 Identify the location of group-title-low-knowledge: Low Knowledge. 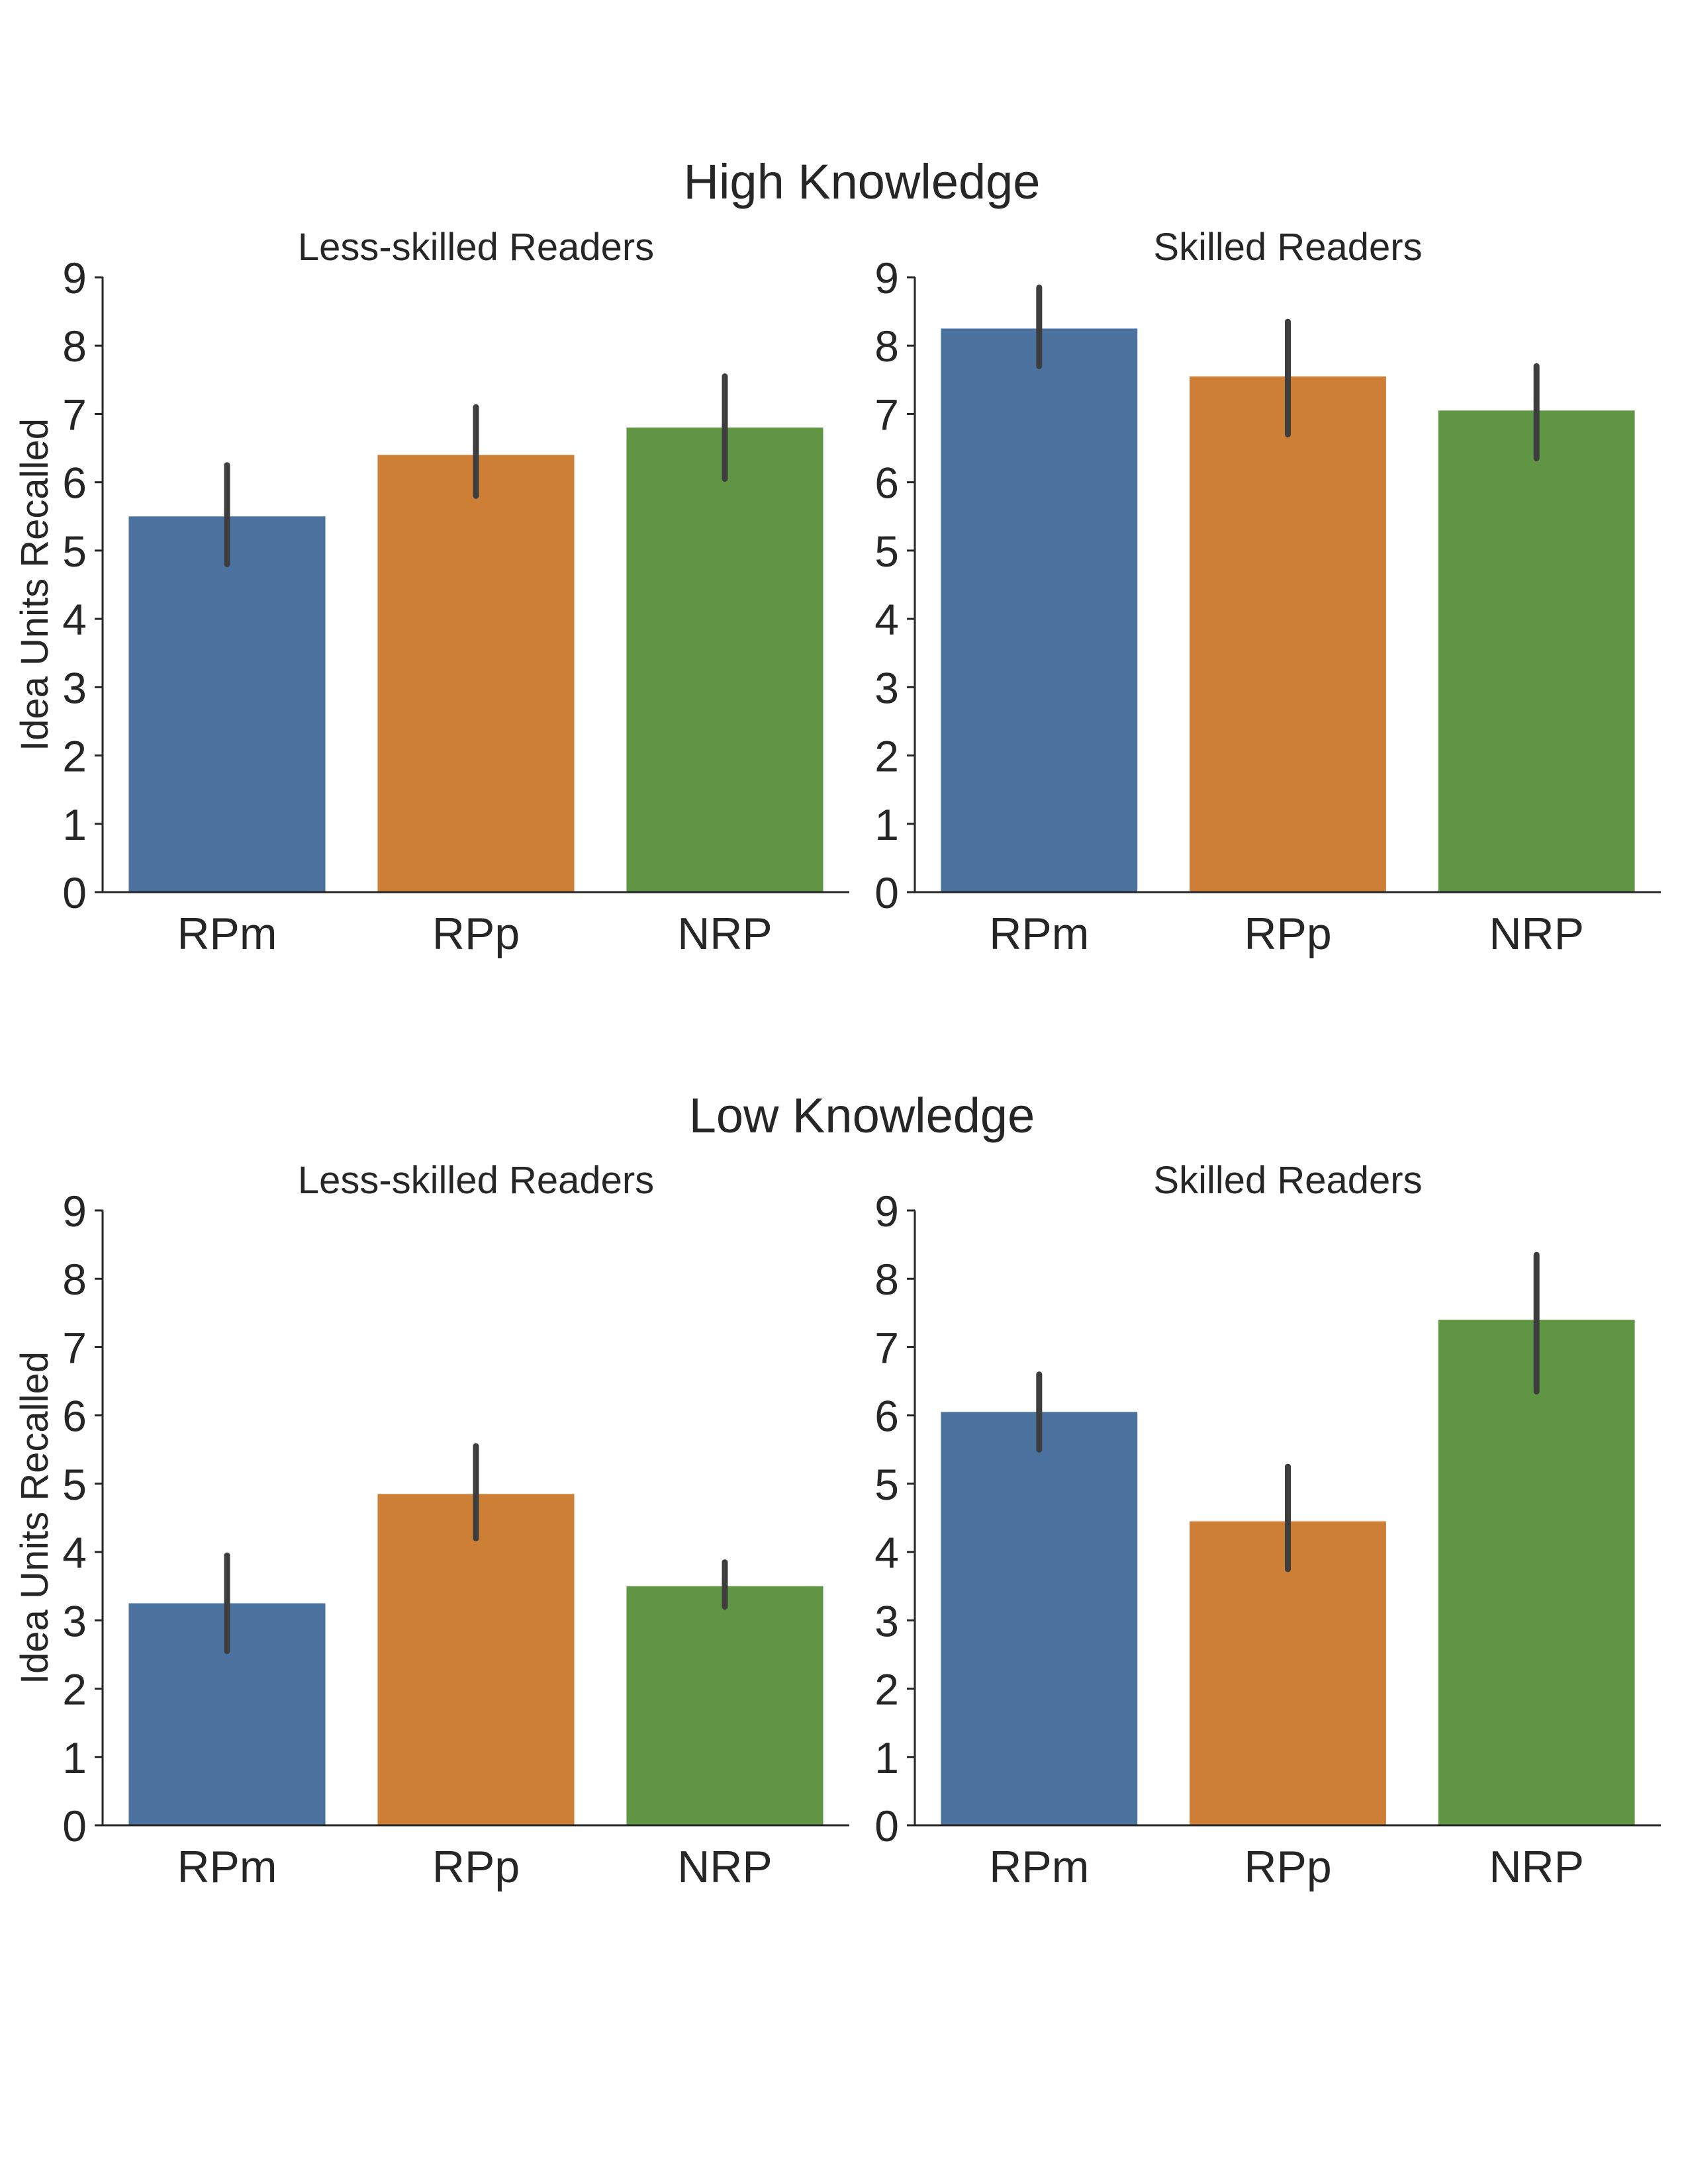
(862, 1115).